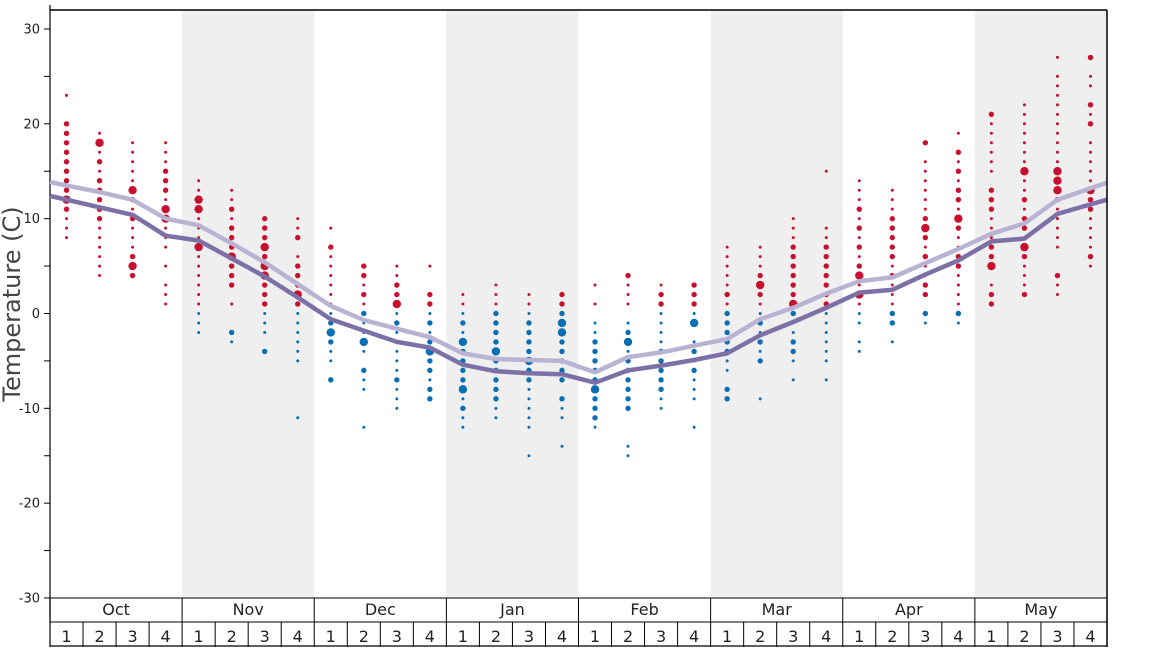 This screenshot has height=653, width=1168. Describe the element at coordinates (776, 304) in the screenshot. I see `month-shade-mar` at that location.